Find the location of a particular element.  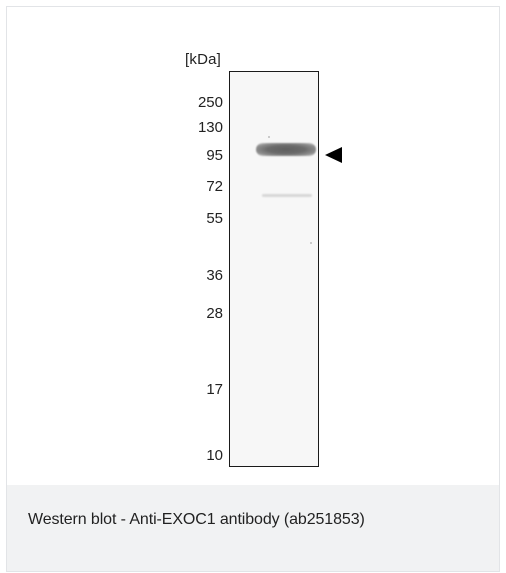

exoc1-band is located at coordinates (286, 149).